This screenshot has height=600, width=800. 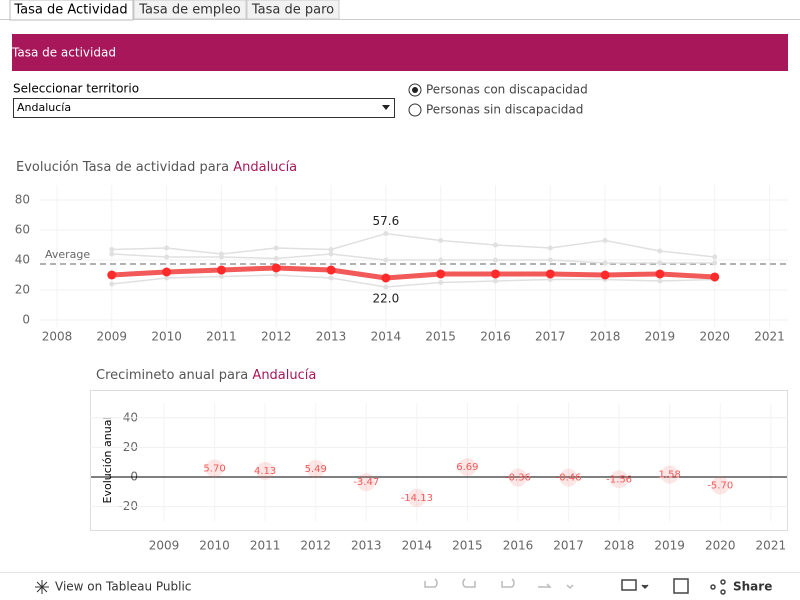 I want to click on value-label: -3.47, so click(x=366, y=482).